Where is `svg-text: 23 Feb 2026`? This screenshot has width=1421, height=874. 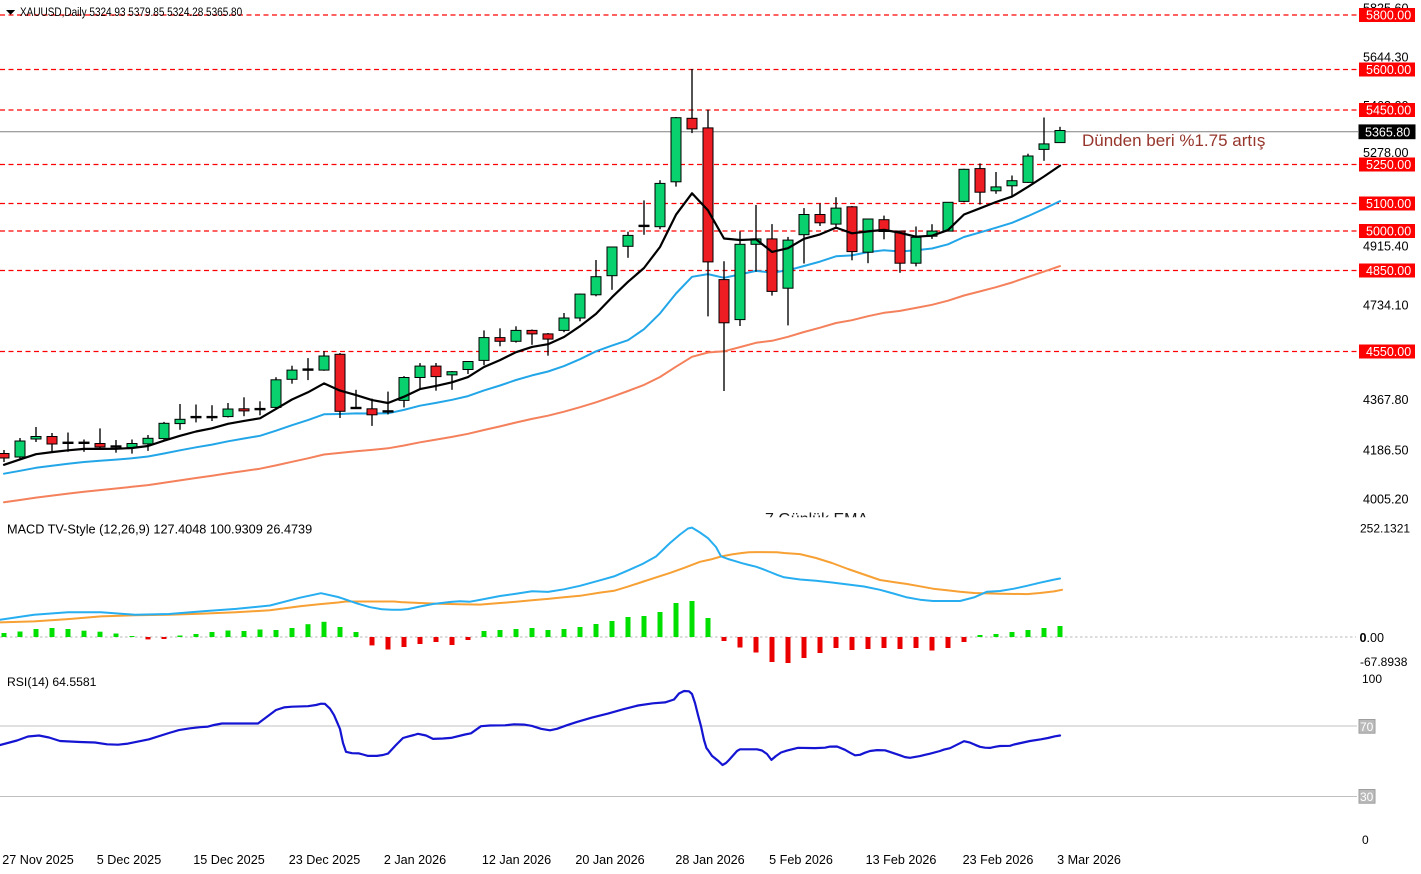
svg-text: 23 Feb 2026 is located at coordinates (998, 860).